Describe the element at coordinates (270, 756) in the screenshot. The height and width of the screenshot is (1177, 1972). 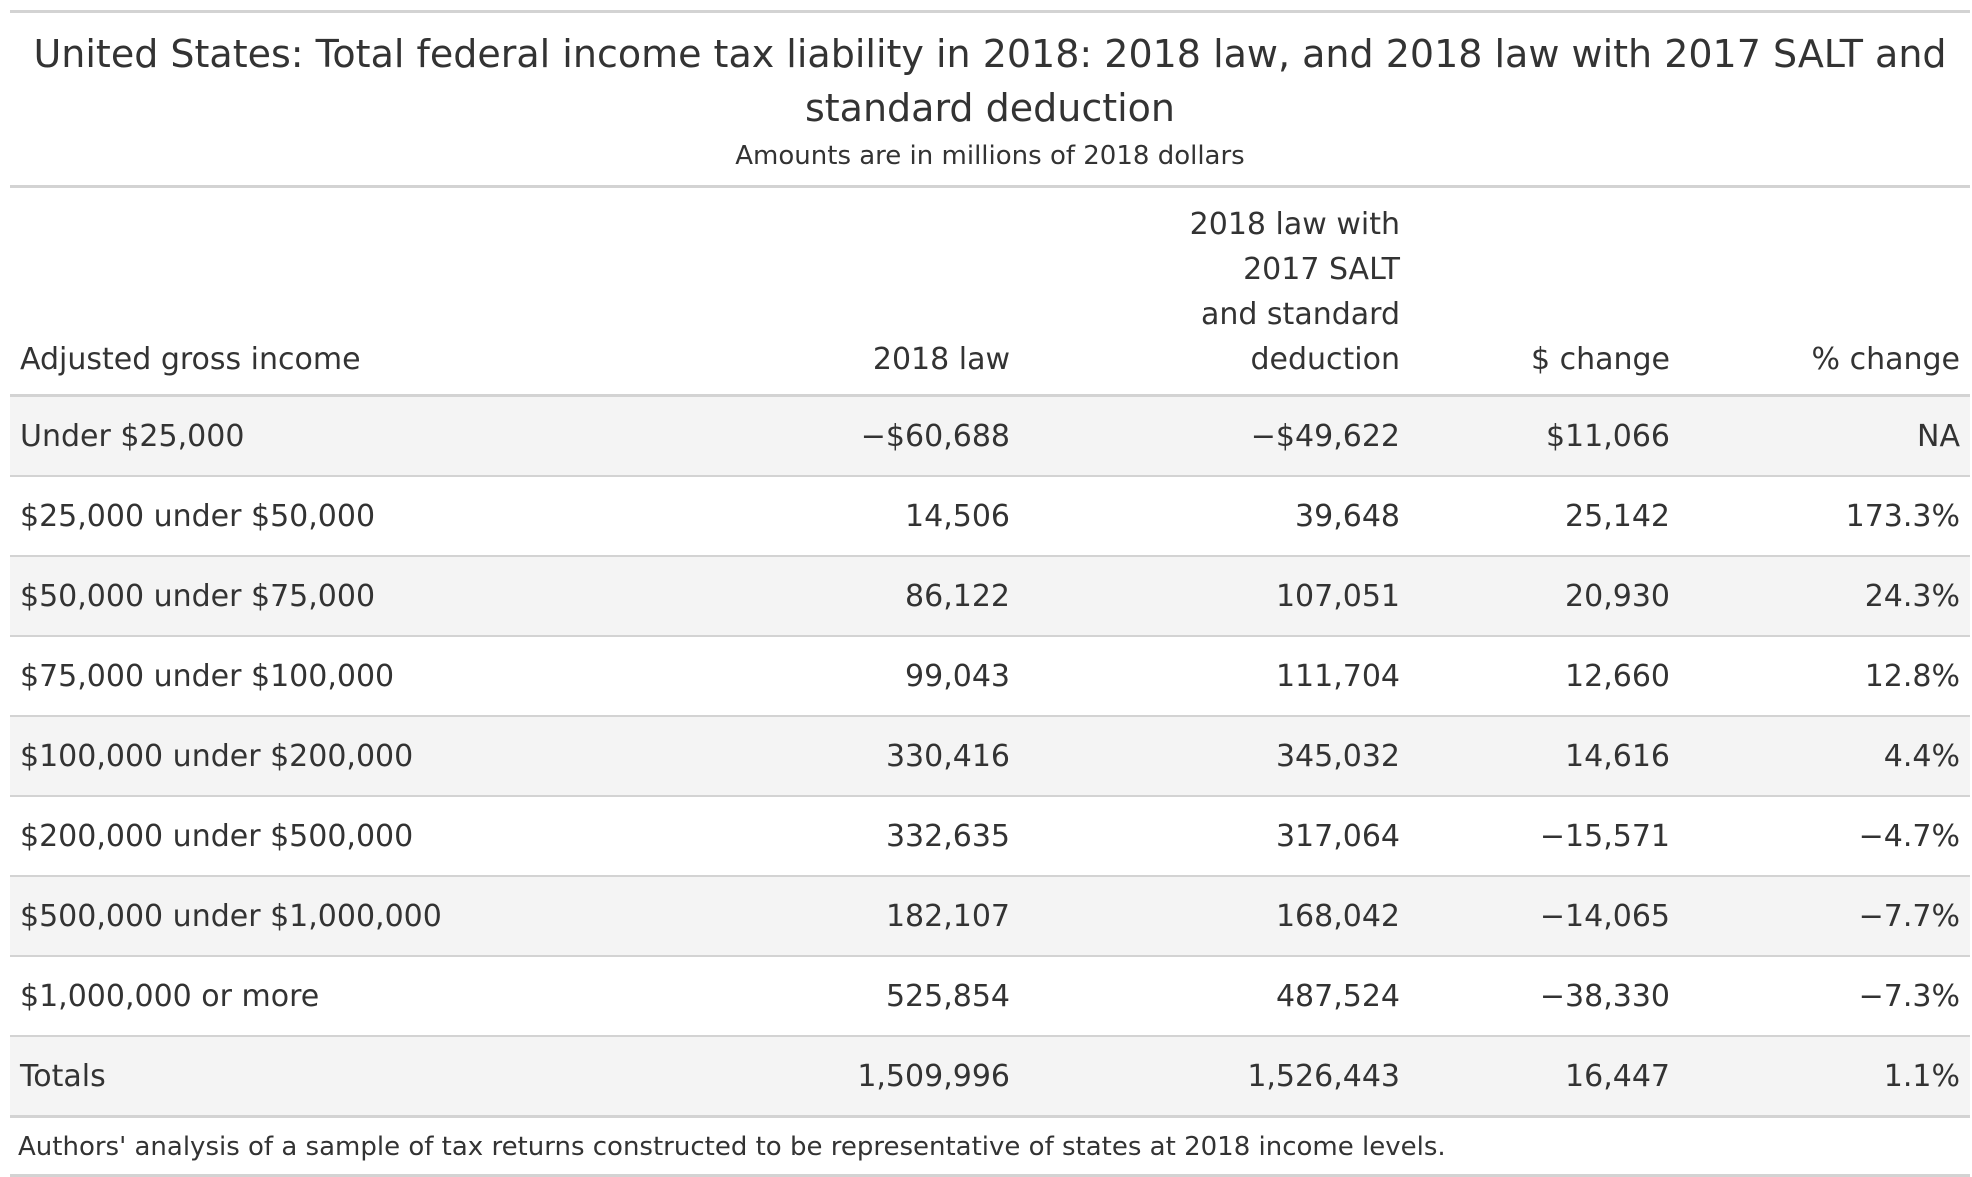
I see `agi-cell: $100,000 under $200,000` at that location.